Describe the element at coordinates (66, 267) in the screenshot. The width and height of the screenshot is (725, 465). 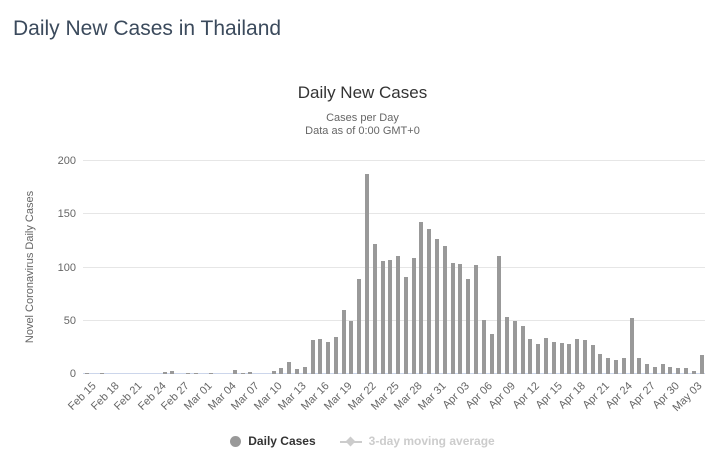
I see `y-tick-label-100: 100` at that location.